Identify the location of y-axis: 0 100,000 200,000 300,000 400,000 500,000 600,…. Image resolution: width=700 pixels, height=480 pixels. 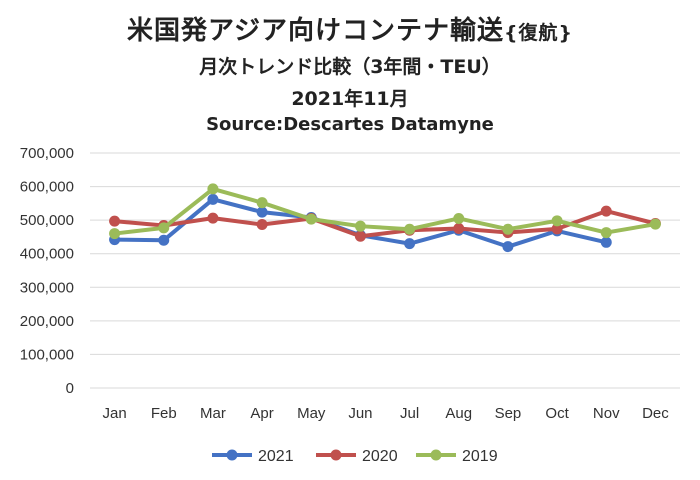
(47, 271).